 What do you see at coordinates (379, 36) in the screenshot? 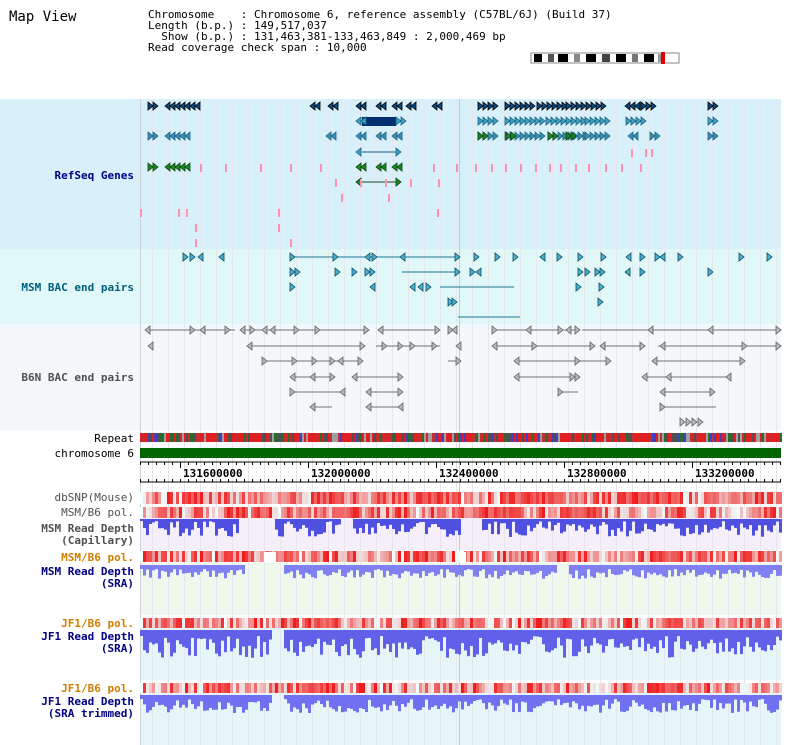
I see `show-value: 131,463,381-133,463,849 : 2,000,469 bp` at bounding box center [379, 36].